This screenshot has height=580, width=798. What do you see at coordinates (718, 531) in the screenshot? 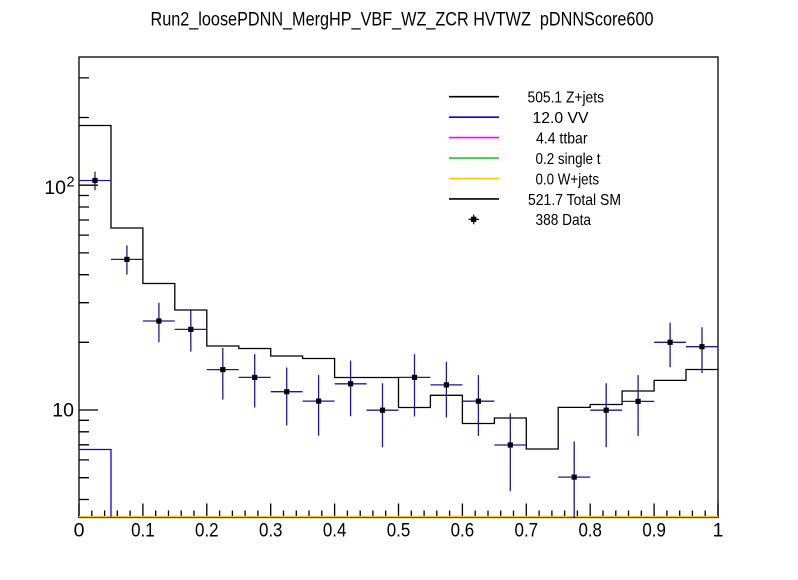
I see `svg-text: 1` at bounding box center [718, 531].